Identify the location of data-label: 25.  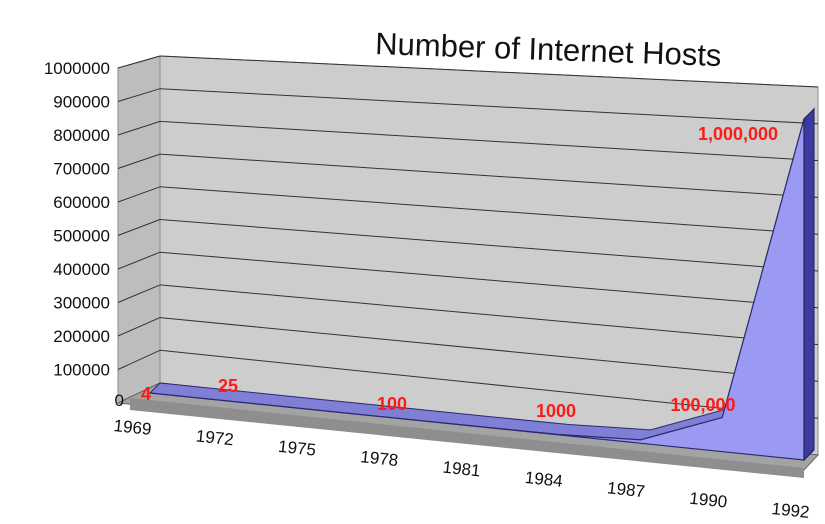
(228, 386).